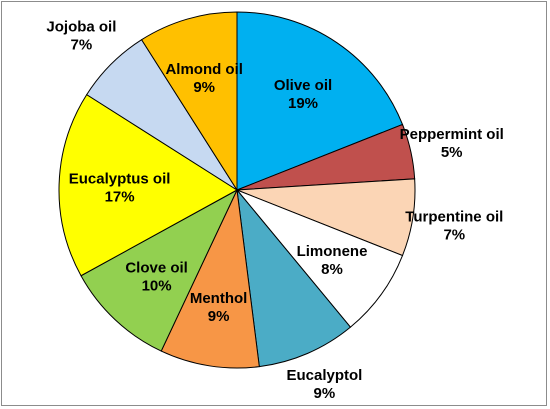 Image resolution: width=550 pixels, height=409 pixels. I want to click on category-label: Jojoba oil, so click(81, 26).